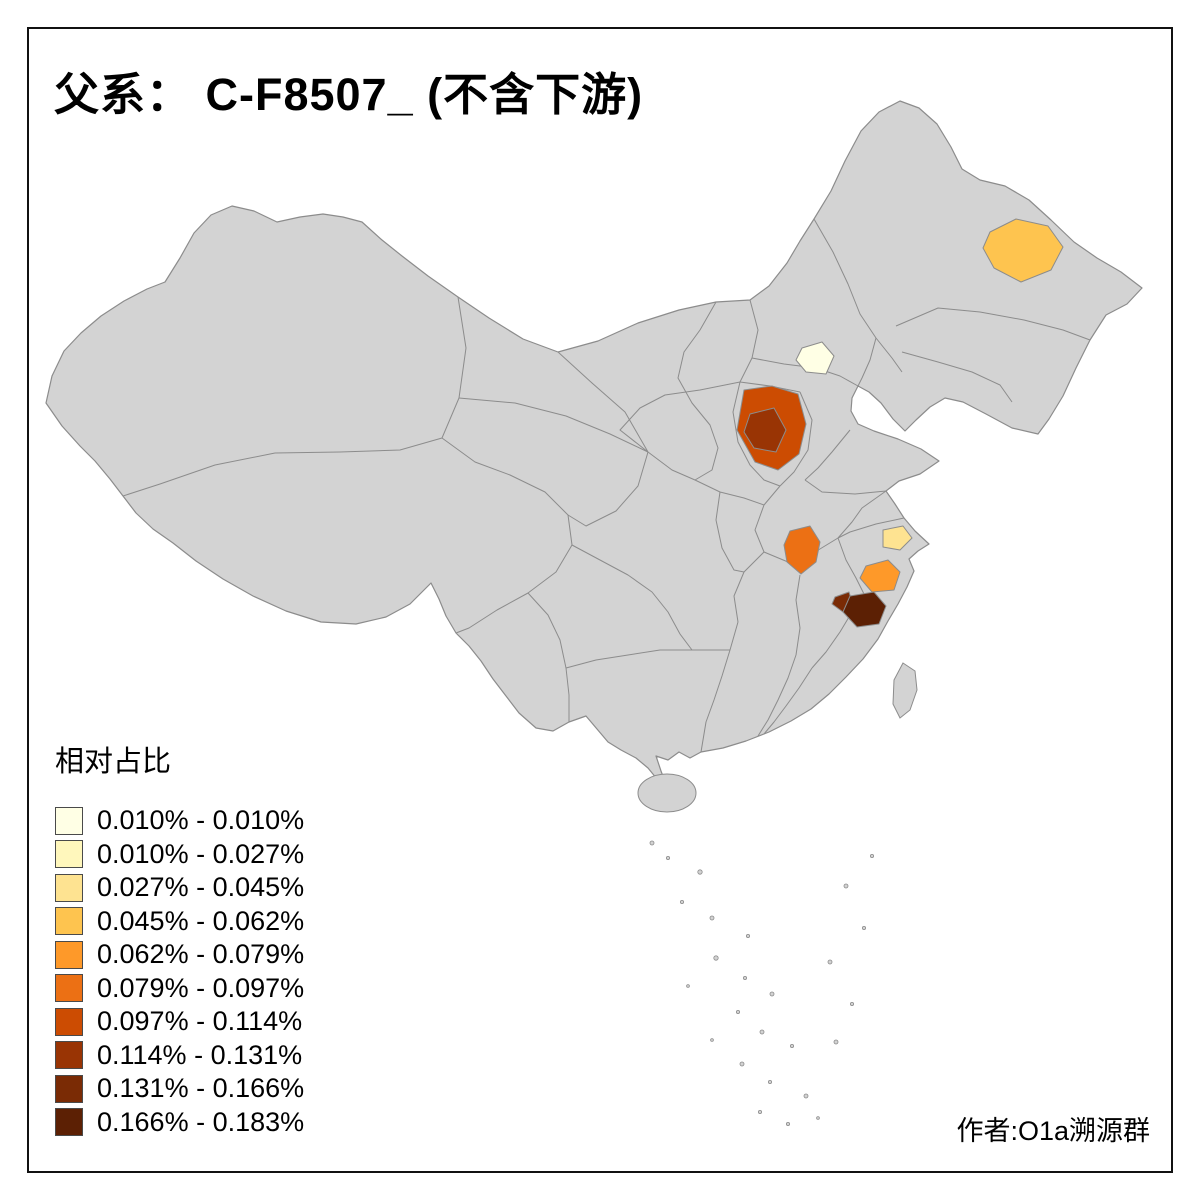 The height and width of the screenshot is (1200, 1200). Describe the element at coordinates (900, 423) in the screenshot. I see `highlighted-regions` at that location.